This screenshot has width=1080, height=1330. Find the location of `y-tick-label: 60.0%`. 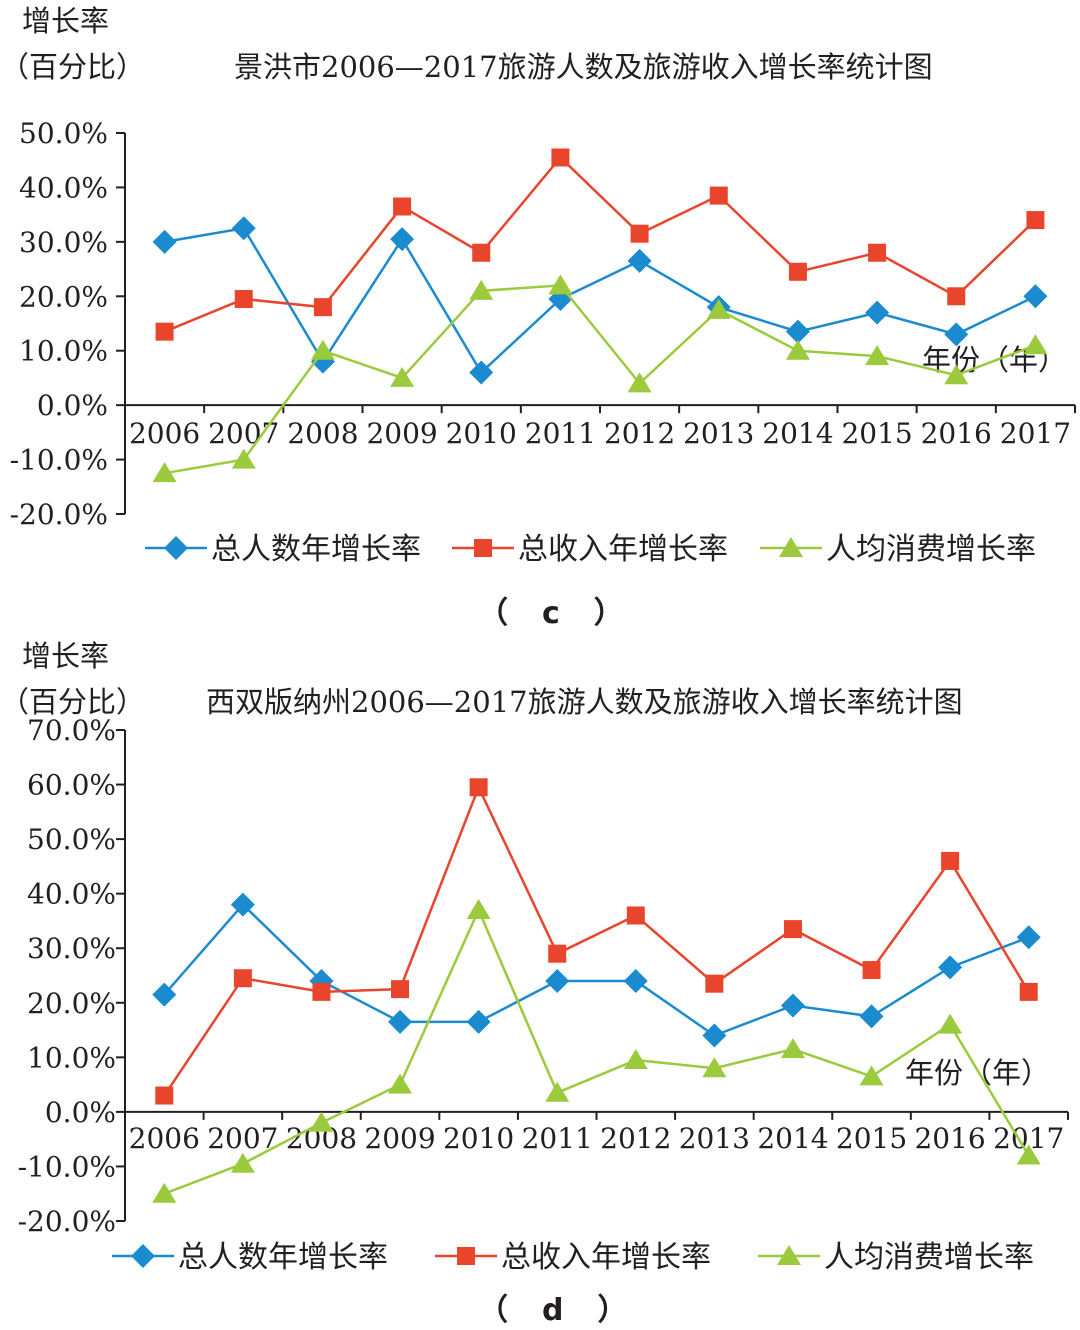

y-tick-label: 60.0% is located at coordinates (71, 785).